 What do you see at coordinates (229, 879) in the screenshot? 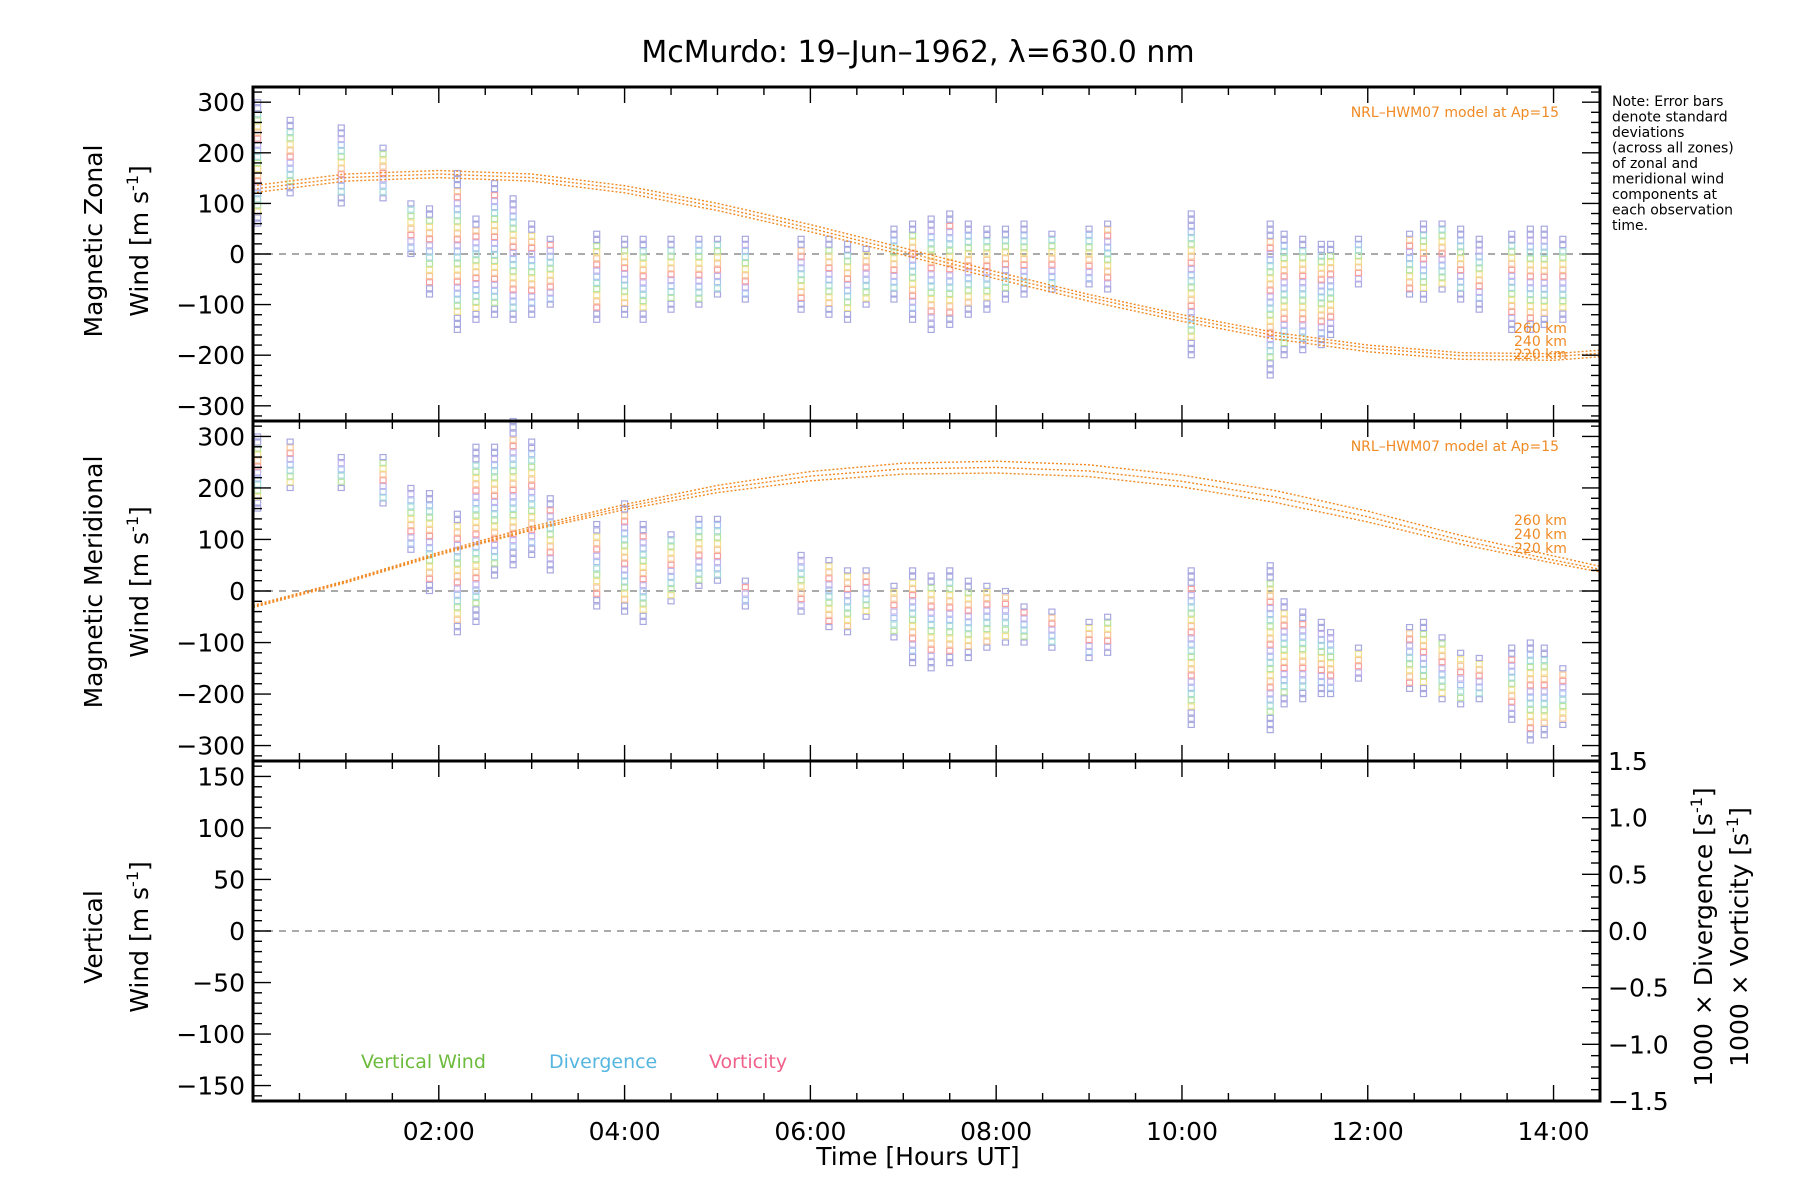
I see `y-tick-label: 50` at bounding box center [229, 879].